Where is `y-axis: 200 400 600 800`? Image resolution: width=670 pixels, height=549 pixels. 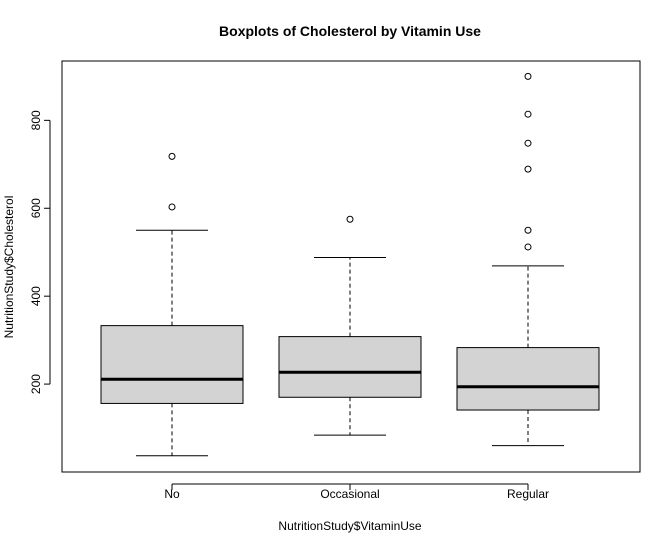 y-axis: 200 400 600 800 is located at coordinates (40, 252).